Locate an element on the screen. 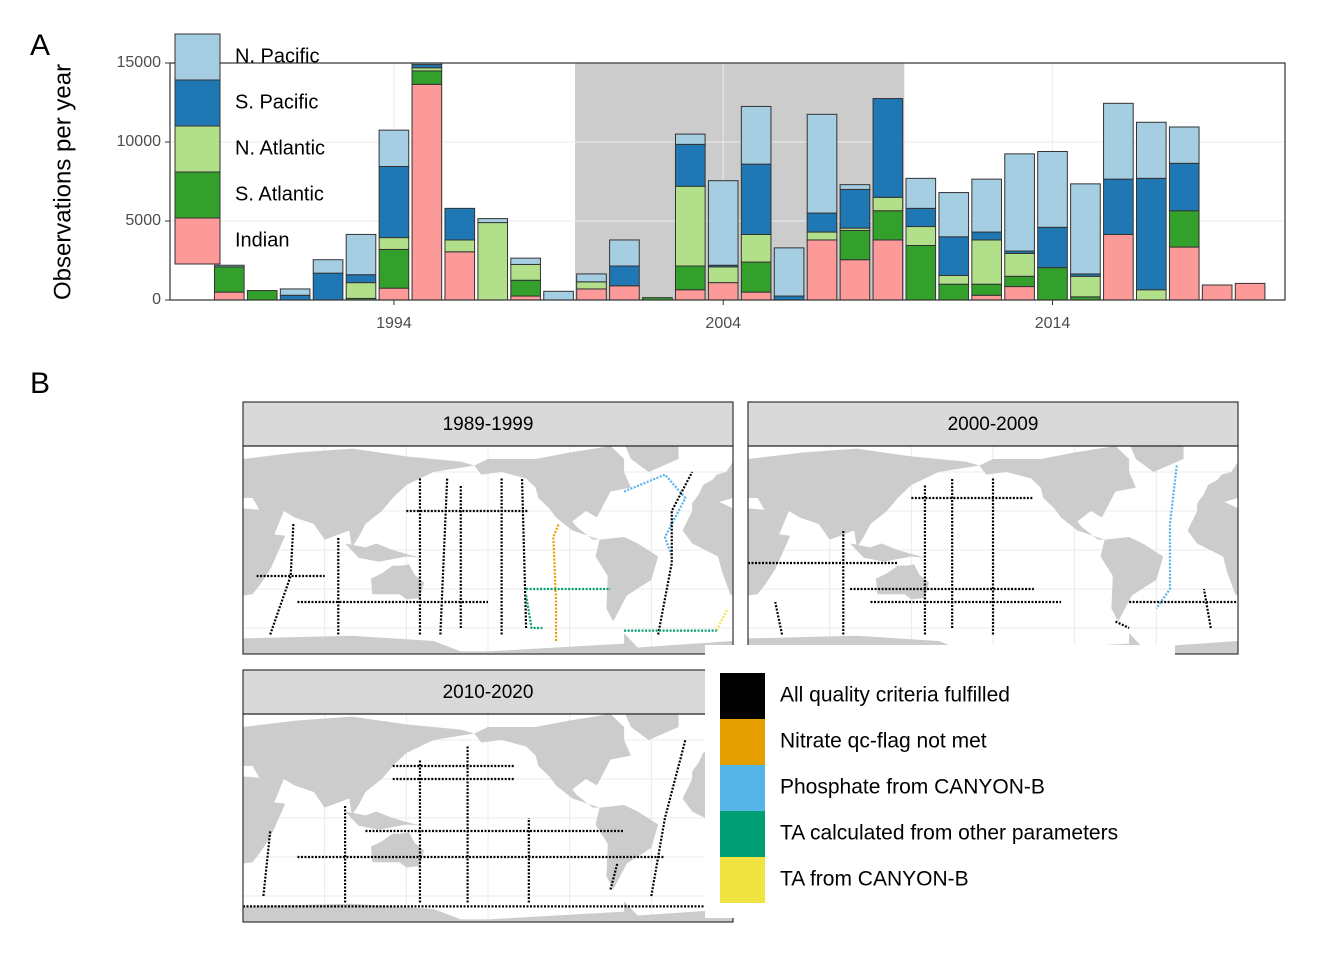  map-panel: 1989-1999 is located at coordinates (488, 528).